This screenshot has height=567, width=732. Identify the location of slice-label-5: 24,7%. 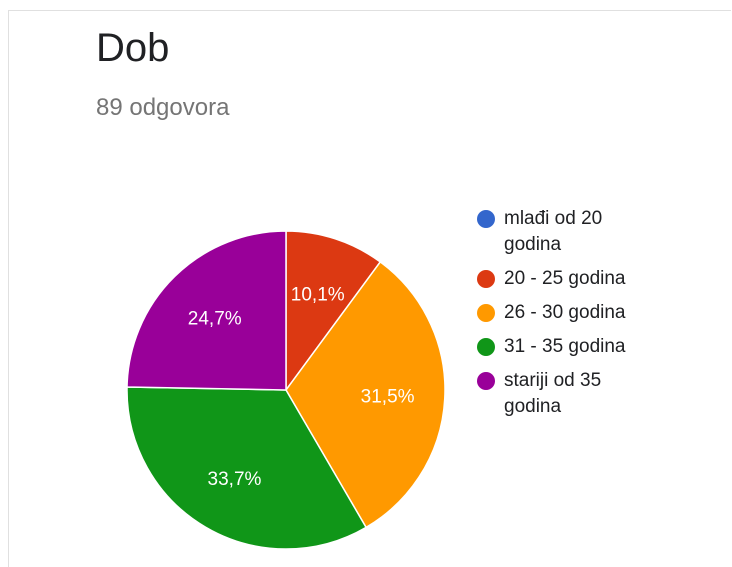
(215, 318).